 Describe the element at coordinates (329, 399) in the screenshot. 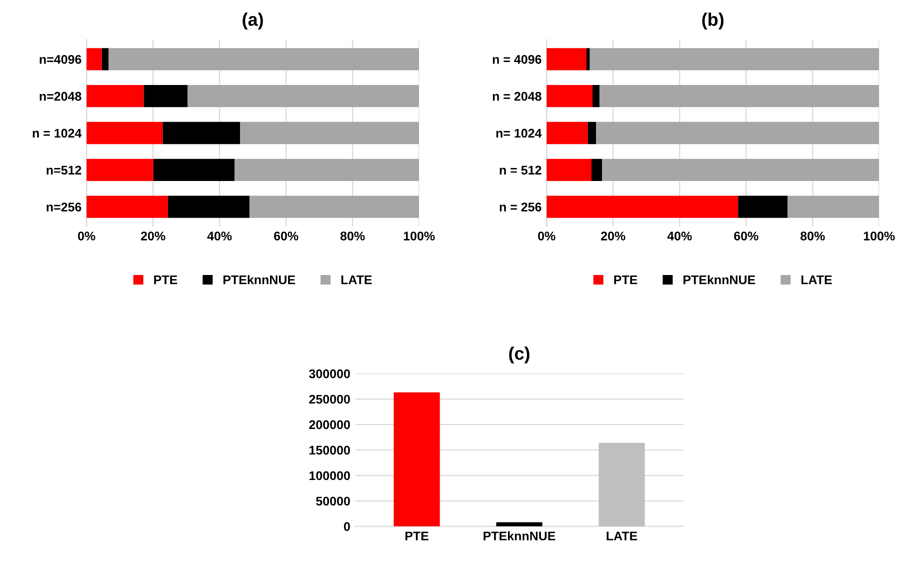

I see `y-tick-label: 250000` at that location.